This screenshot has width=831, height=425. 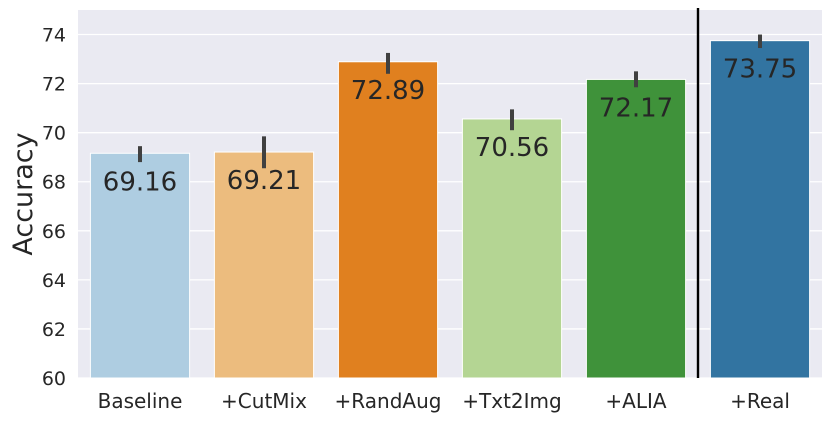 I want to click on value-label: 73.75, so click(x=760, y=70).